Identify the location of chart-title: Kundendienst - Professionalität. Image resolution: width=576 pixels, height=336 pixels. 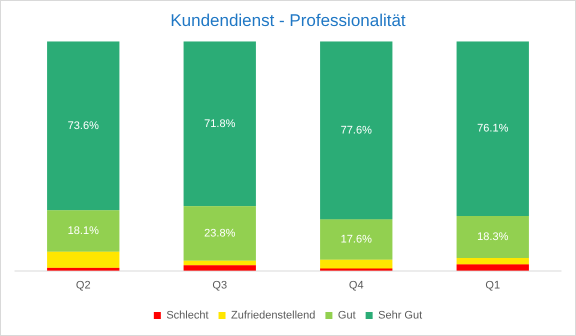
(288, 20).